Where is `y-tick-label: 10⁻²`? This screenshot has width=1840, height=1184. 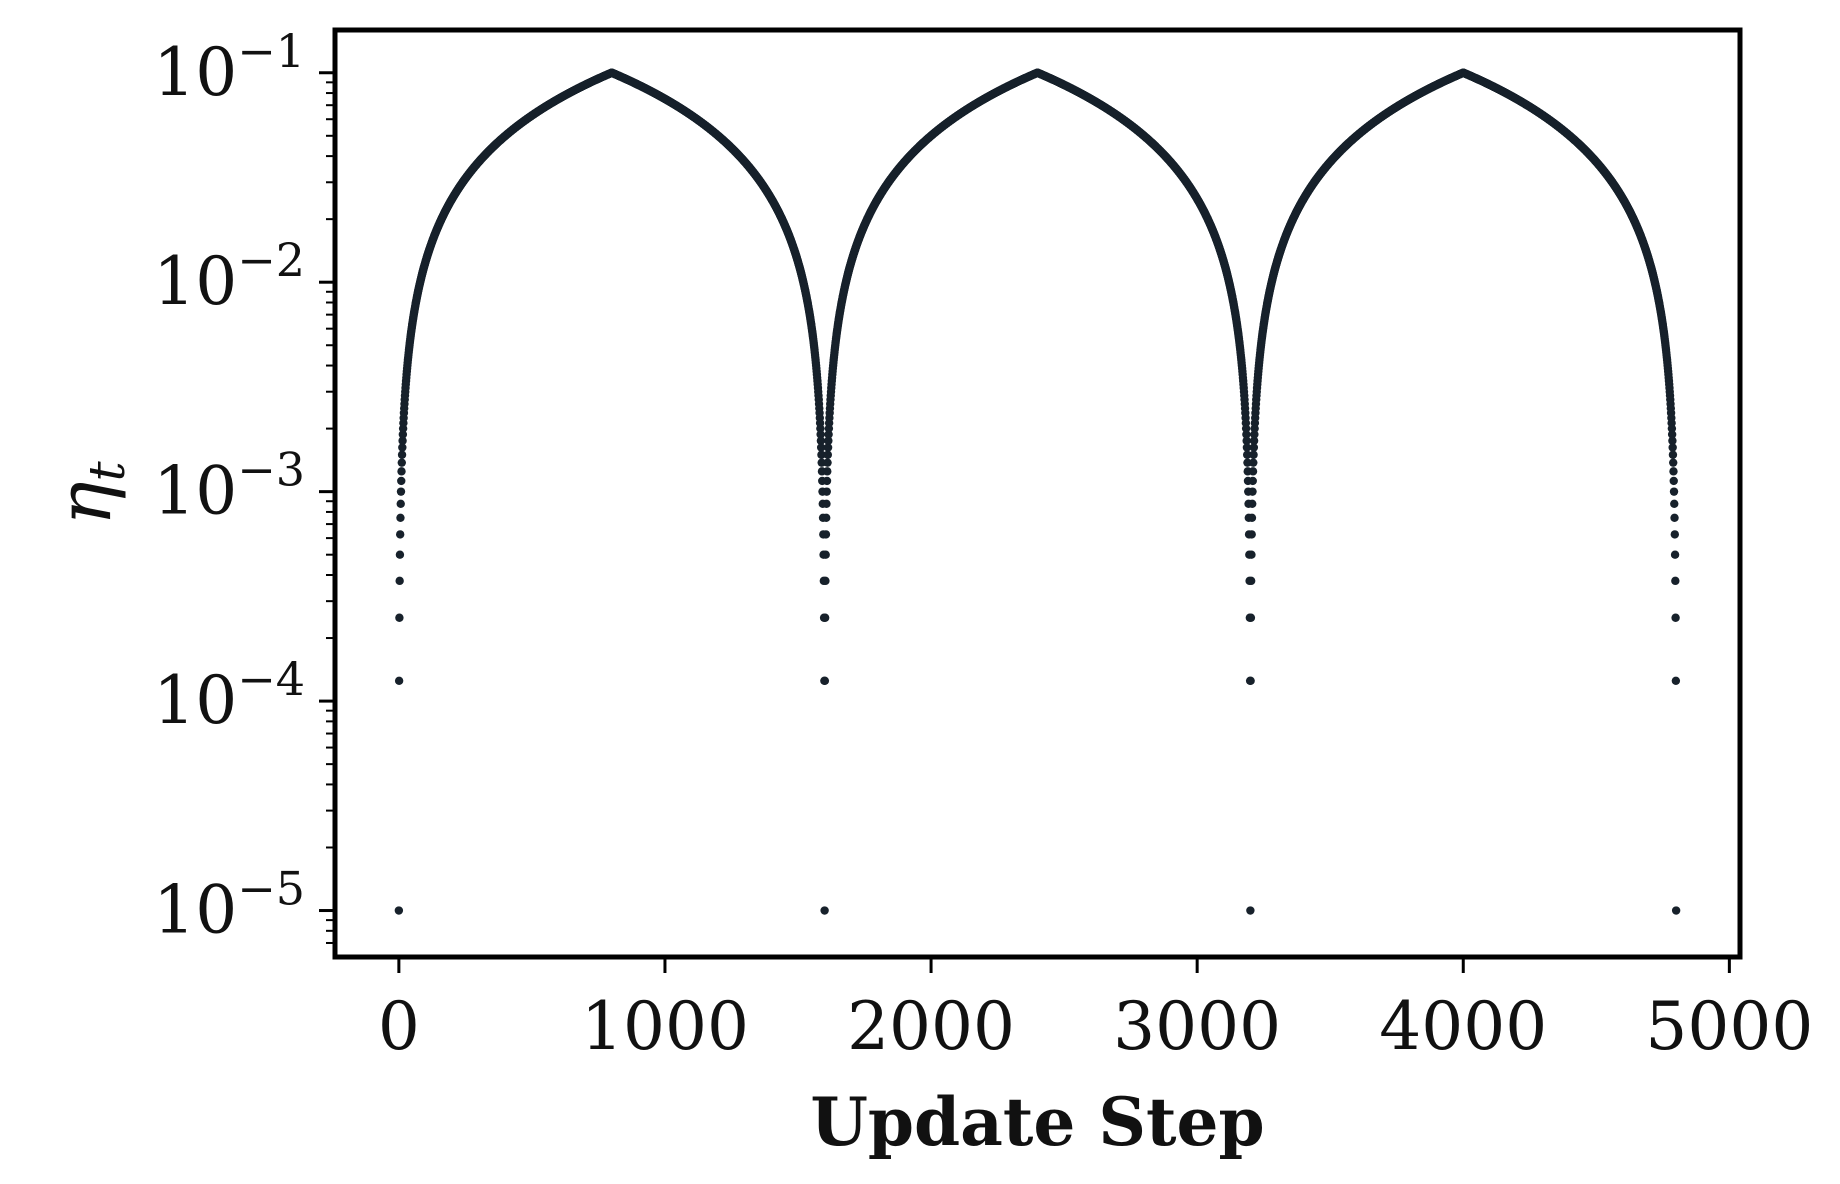
y-tick-label: 10⁻² is located at coordinates (229, 276).